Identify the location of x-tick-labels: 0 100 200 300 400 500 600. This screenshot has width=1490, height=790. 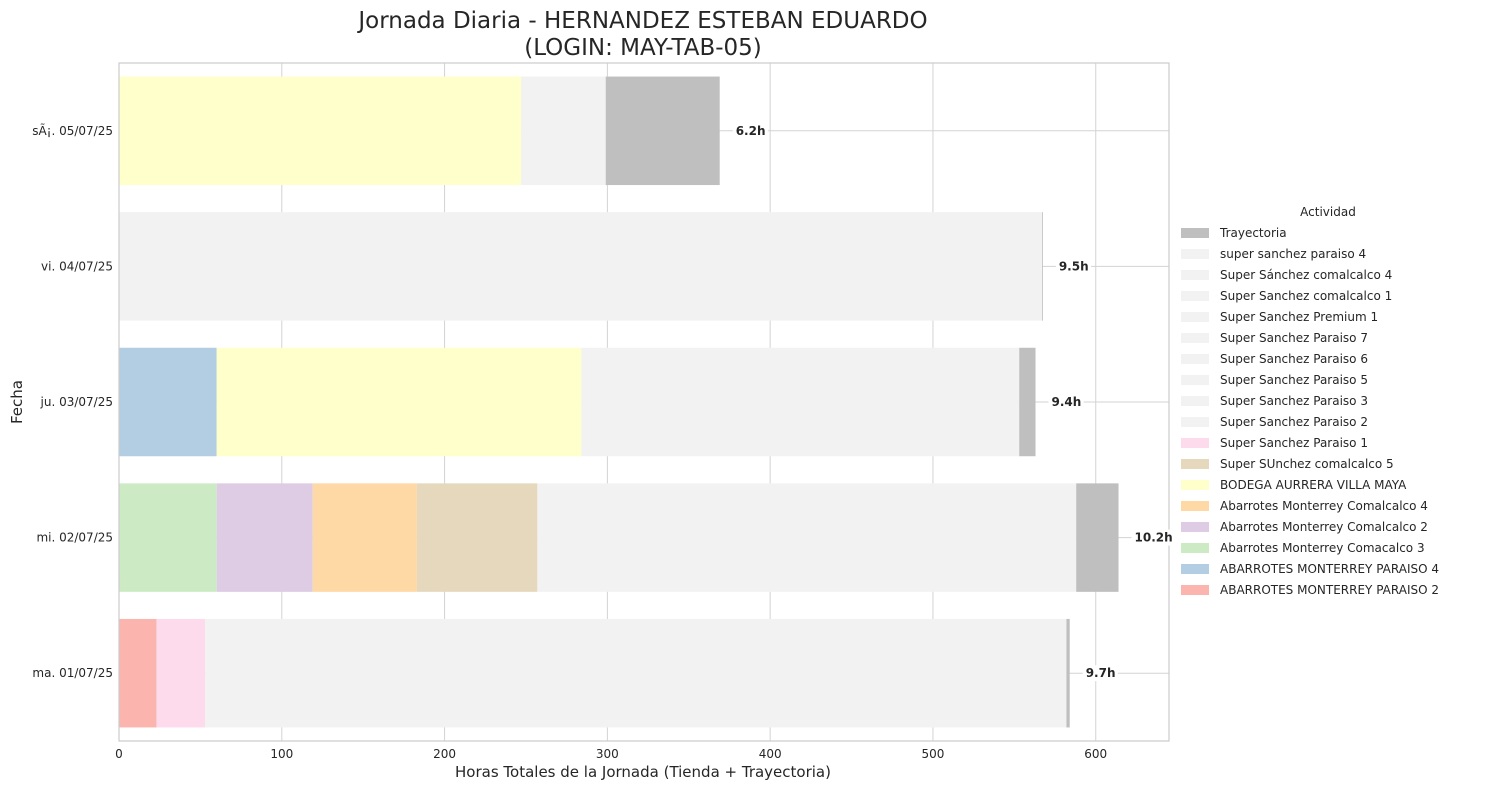
(611, 754).